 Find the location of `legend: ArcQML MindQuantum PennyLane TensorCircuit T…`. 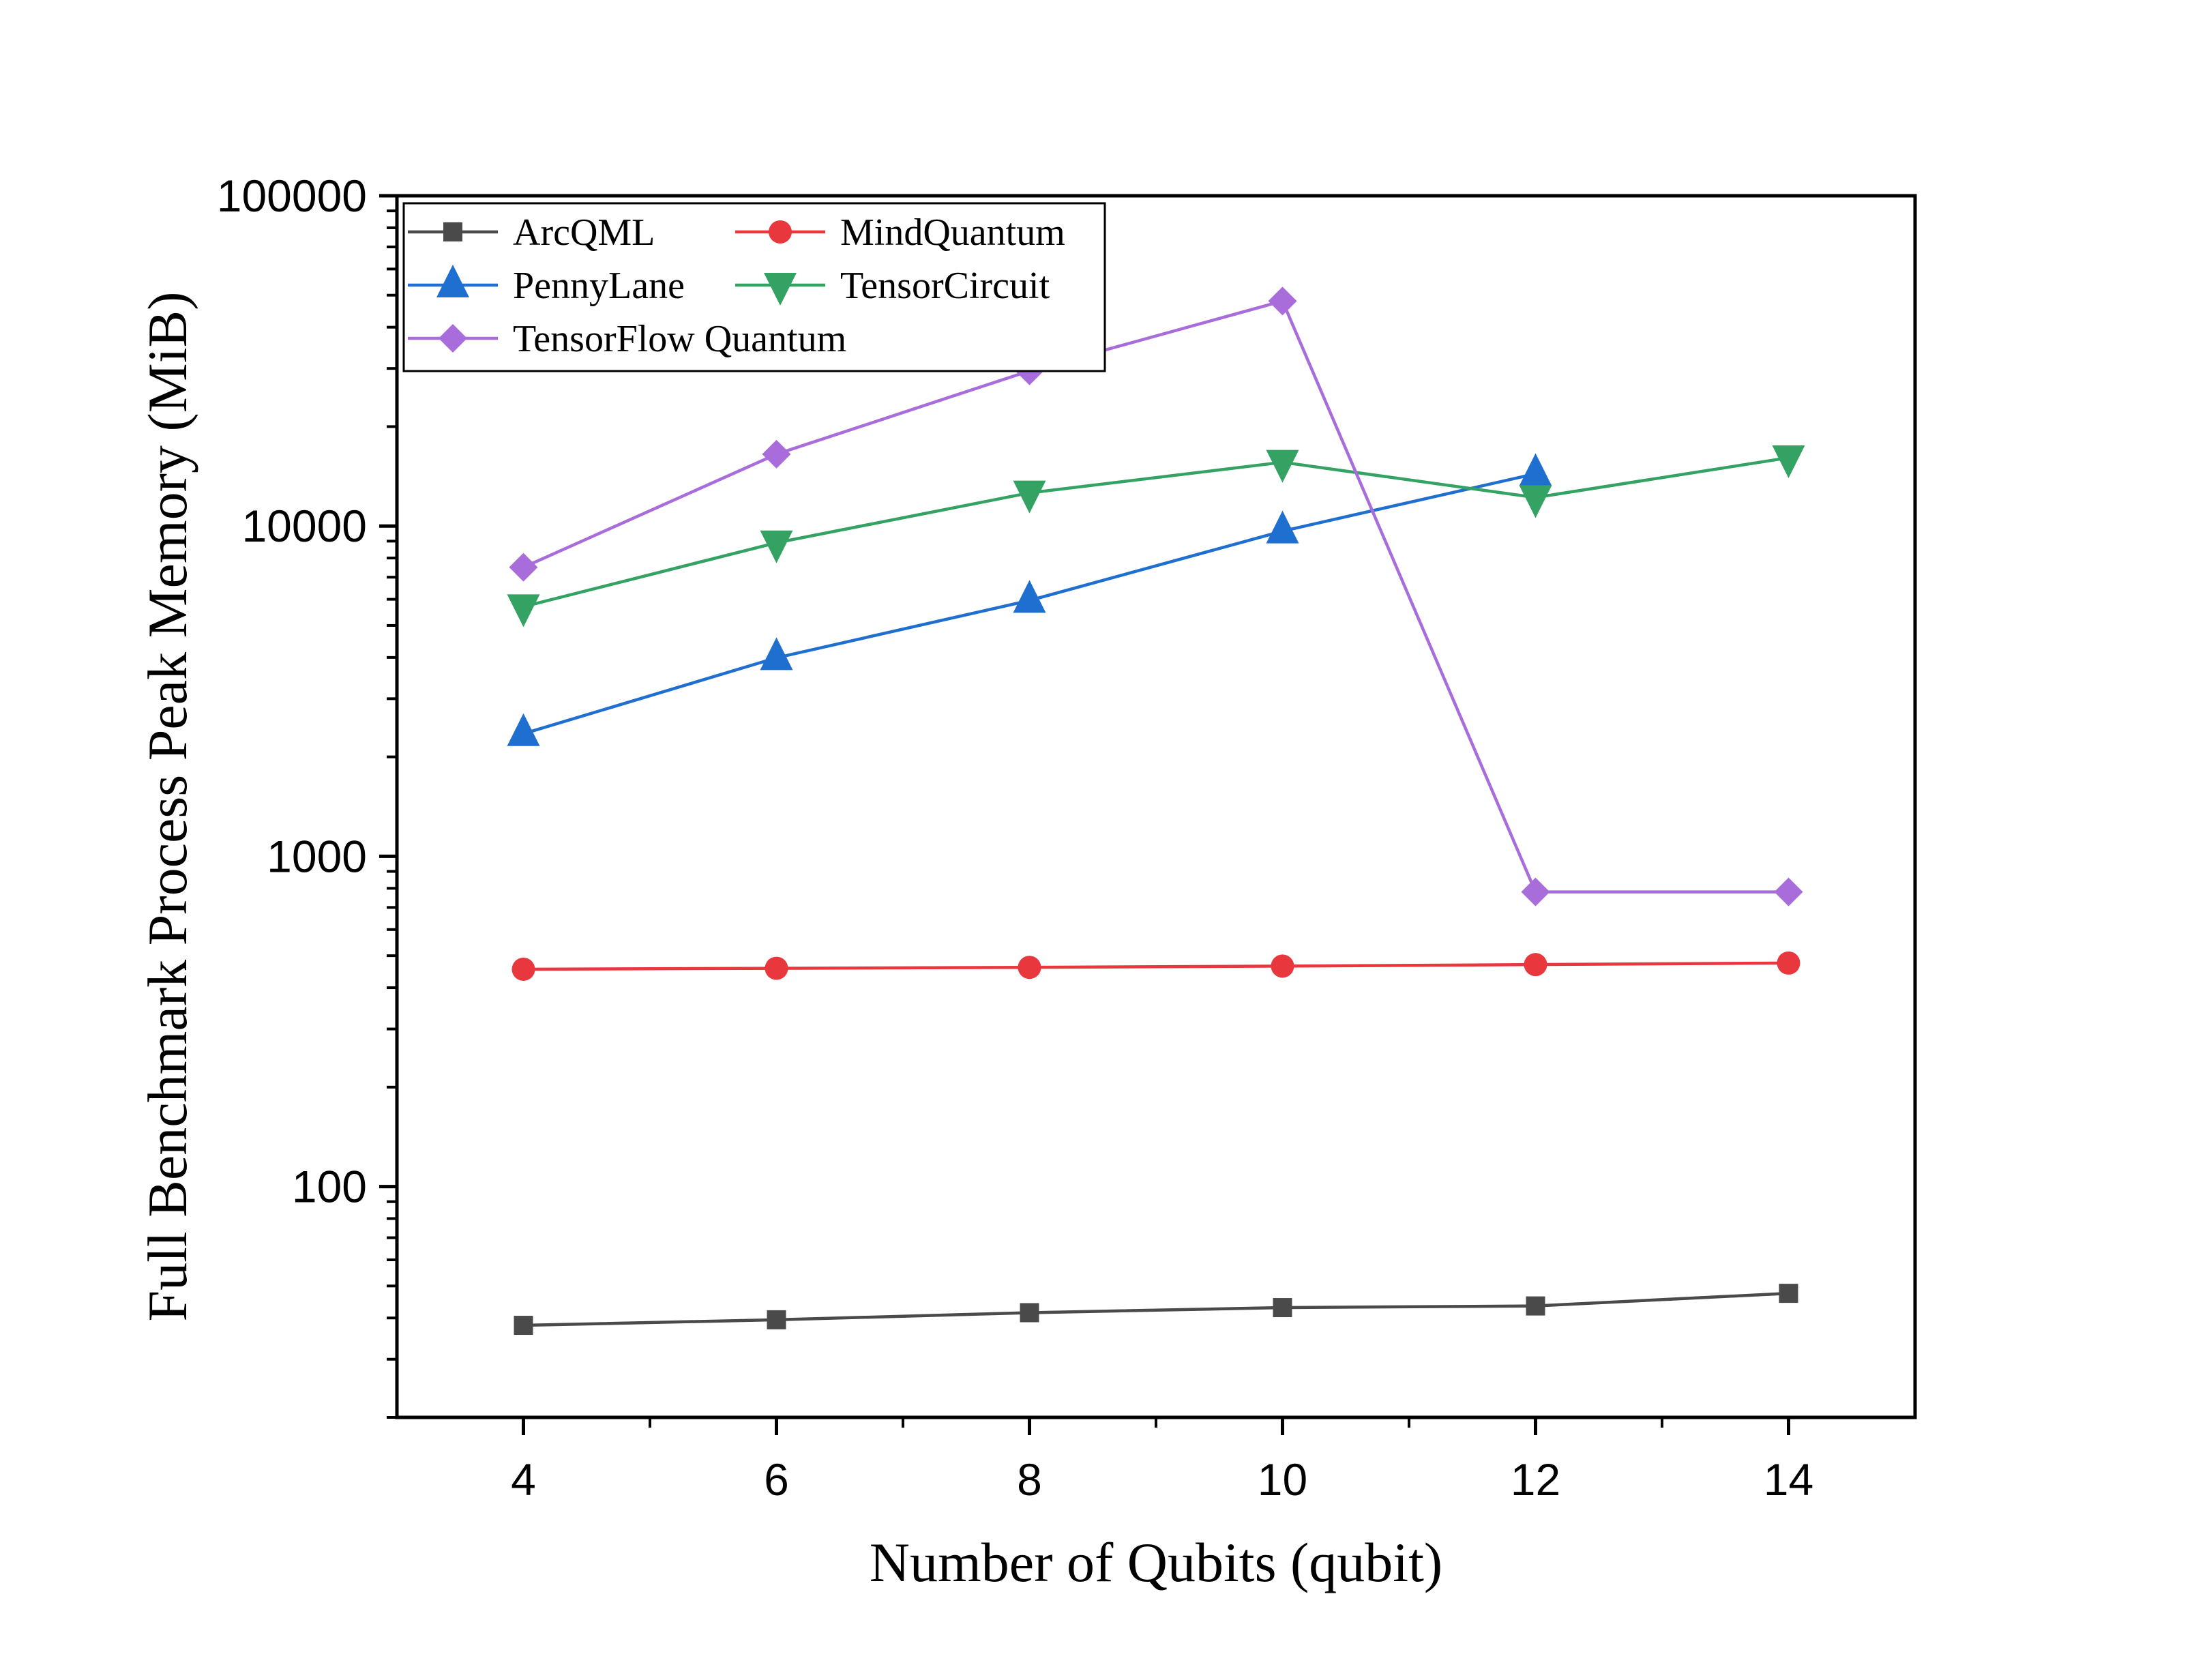

legend: ArcQML MindQuantum PennyLane TensorCircuit T… is located at coordinates (754, 287).